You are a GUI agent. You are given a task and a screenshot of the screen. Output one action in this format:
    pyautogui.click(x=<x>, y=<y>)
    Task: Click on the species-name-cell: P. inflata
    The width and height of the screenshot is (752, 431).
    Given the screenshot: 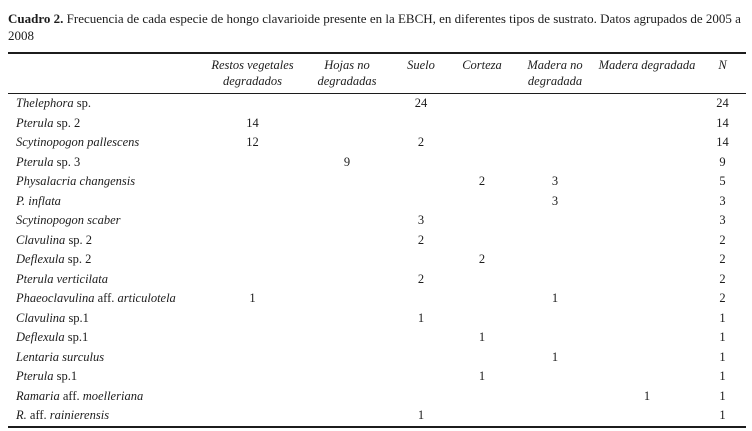 What is the action you would take?
    pyautogui.click(x=106, y=202)
    